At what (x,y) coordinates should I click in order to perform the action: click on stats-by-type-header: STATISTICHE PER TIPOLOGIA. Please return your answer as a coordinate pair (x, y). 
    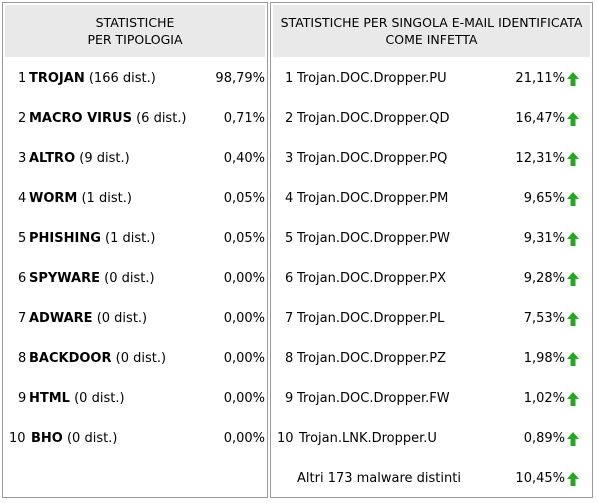
    Looking at the image, I should click on (135, 31).